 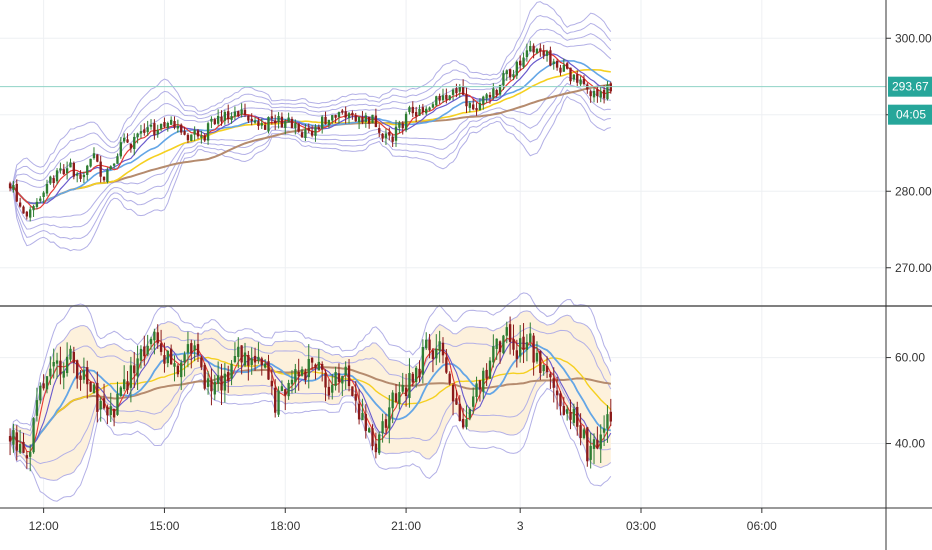 What do you see at coordinates (905, 401) in the screenshot?
I see `oscillator-axis: 60.00 40.00` at bounding box center [905, 401].